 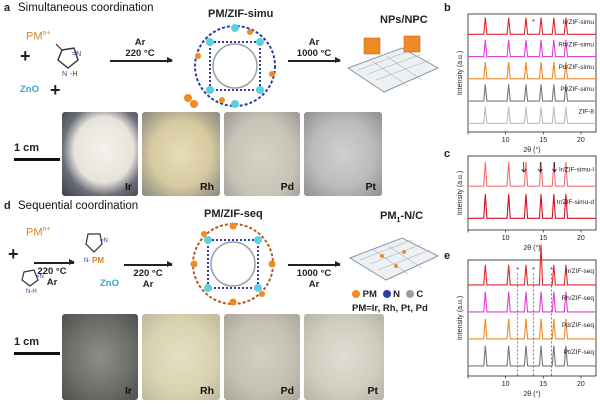 What do you see at coordinates (577, 89) in the screenshot?
I see `series-label: Pt/ZIF-simu` at bounding box center [577, 89].